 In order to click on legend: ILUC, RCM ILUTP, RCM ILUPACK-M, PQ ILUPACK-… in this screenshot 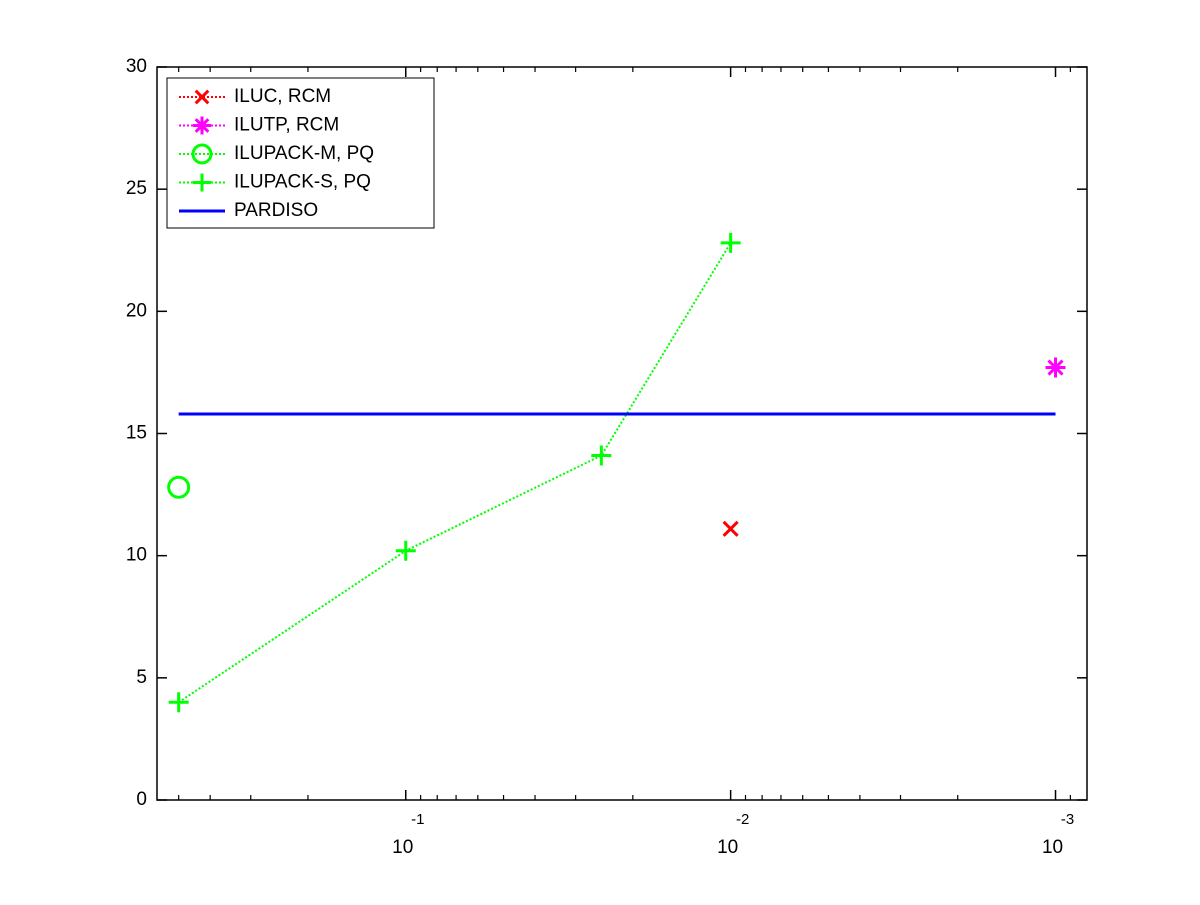, I will do `click(300, 153)`.